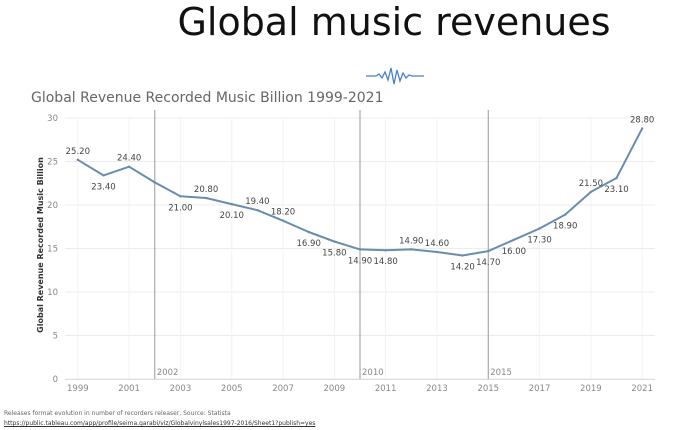 This screenshot has width=688, height=430. I want to click on x-tick-label: 2009, so click(335, 389).